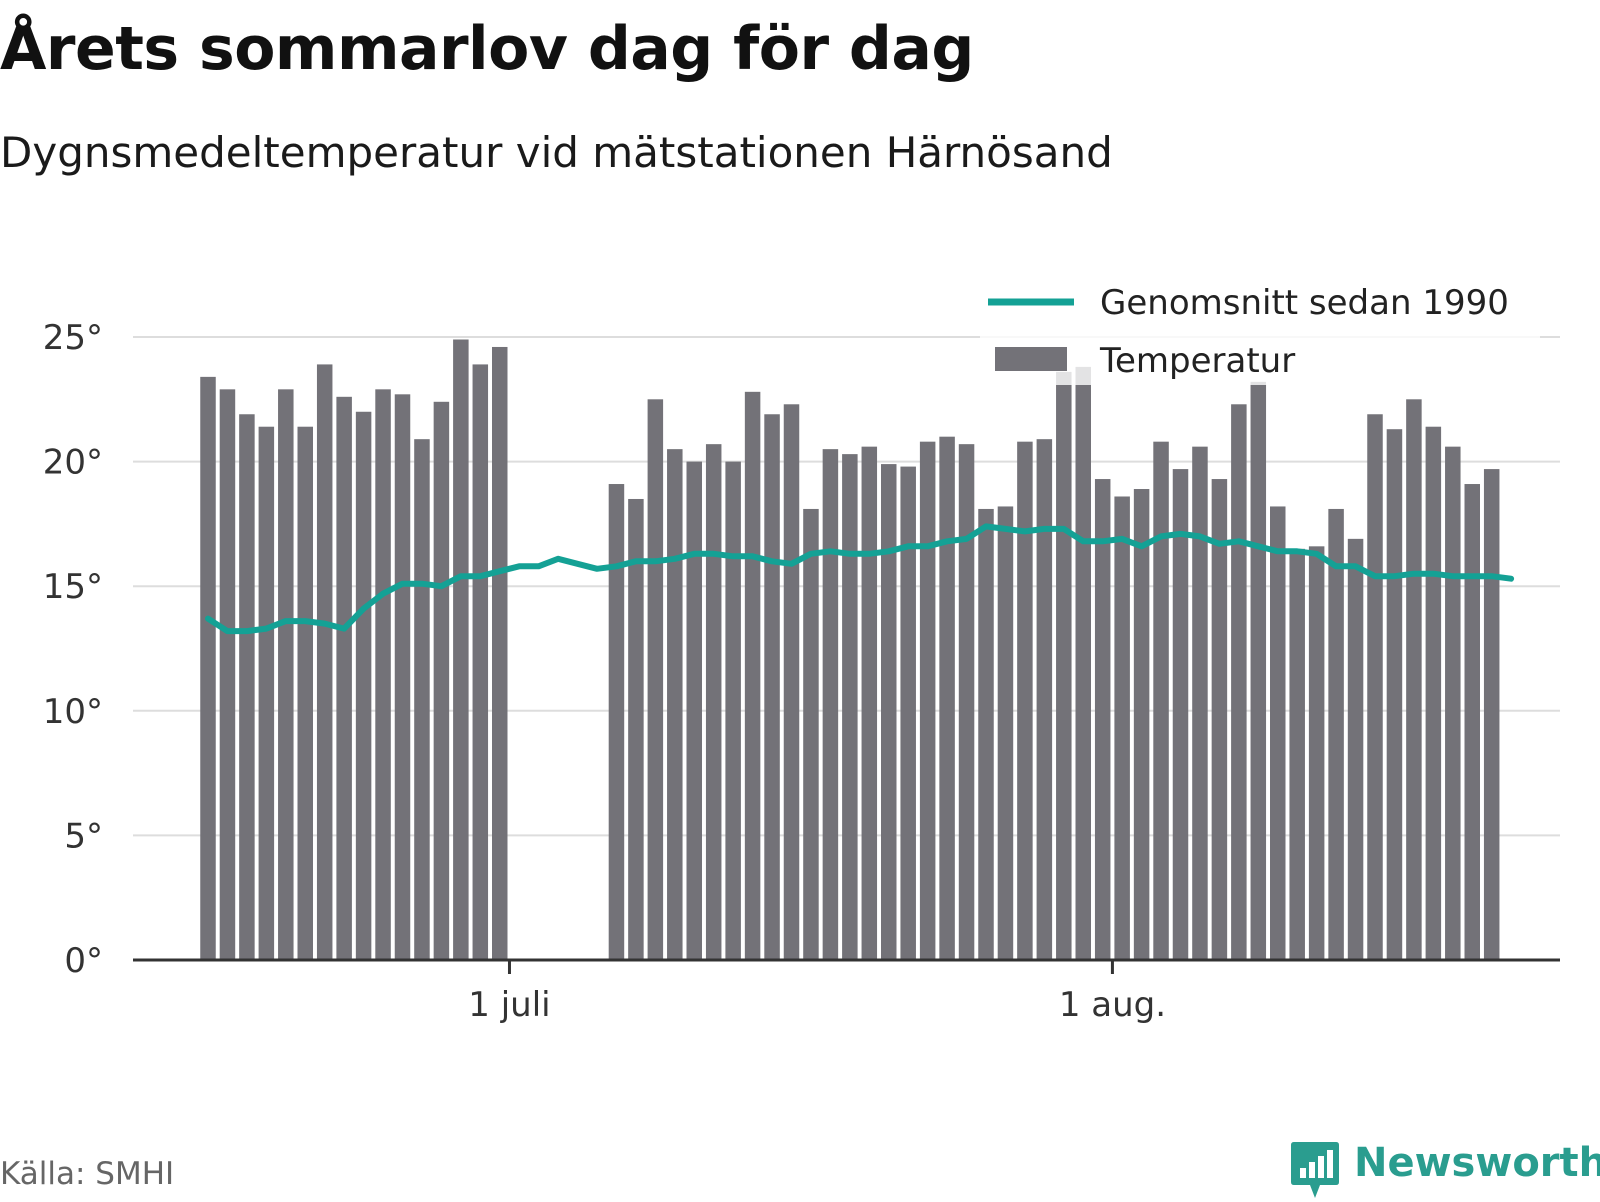  What do you see at coordinates (73, 587) in the screenshot?
I see `y-tick-label: 15°` at bounding box center [73, 587].